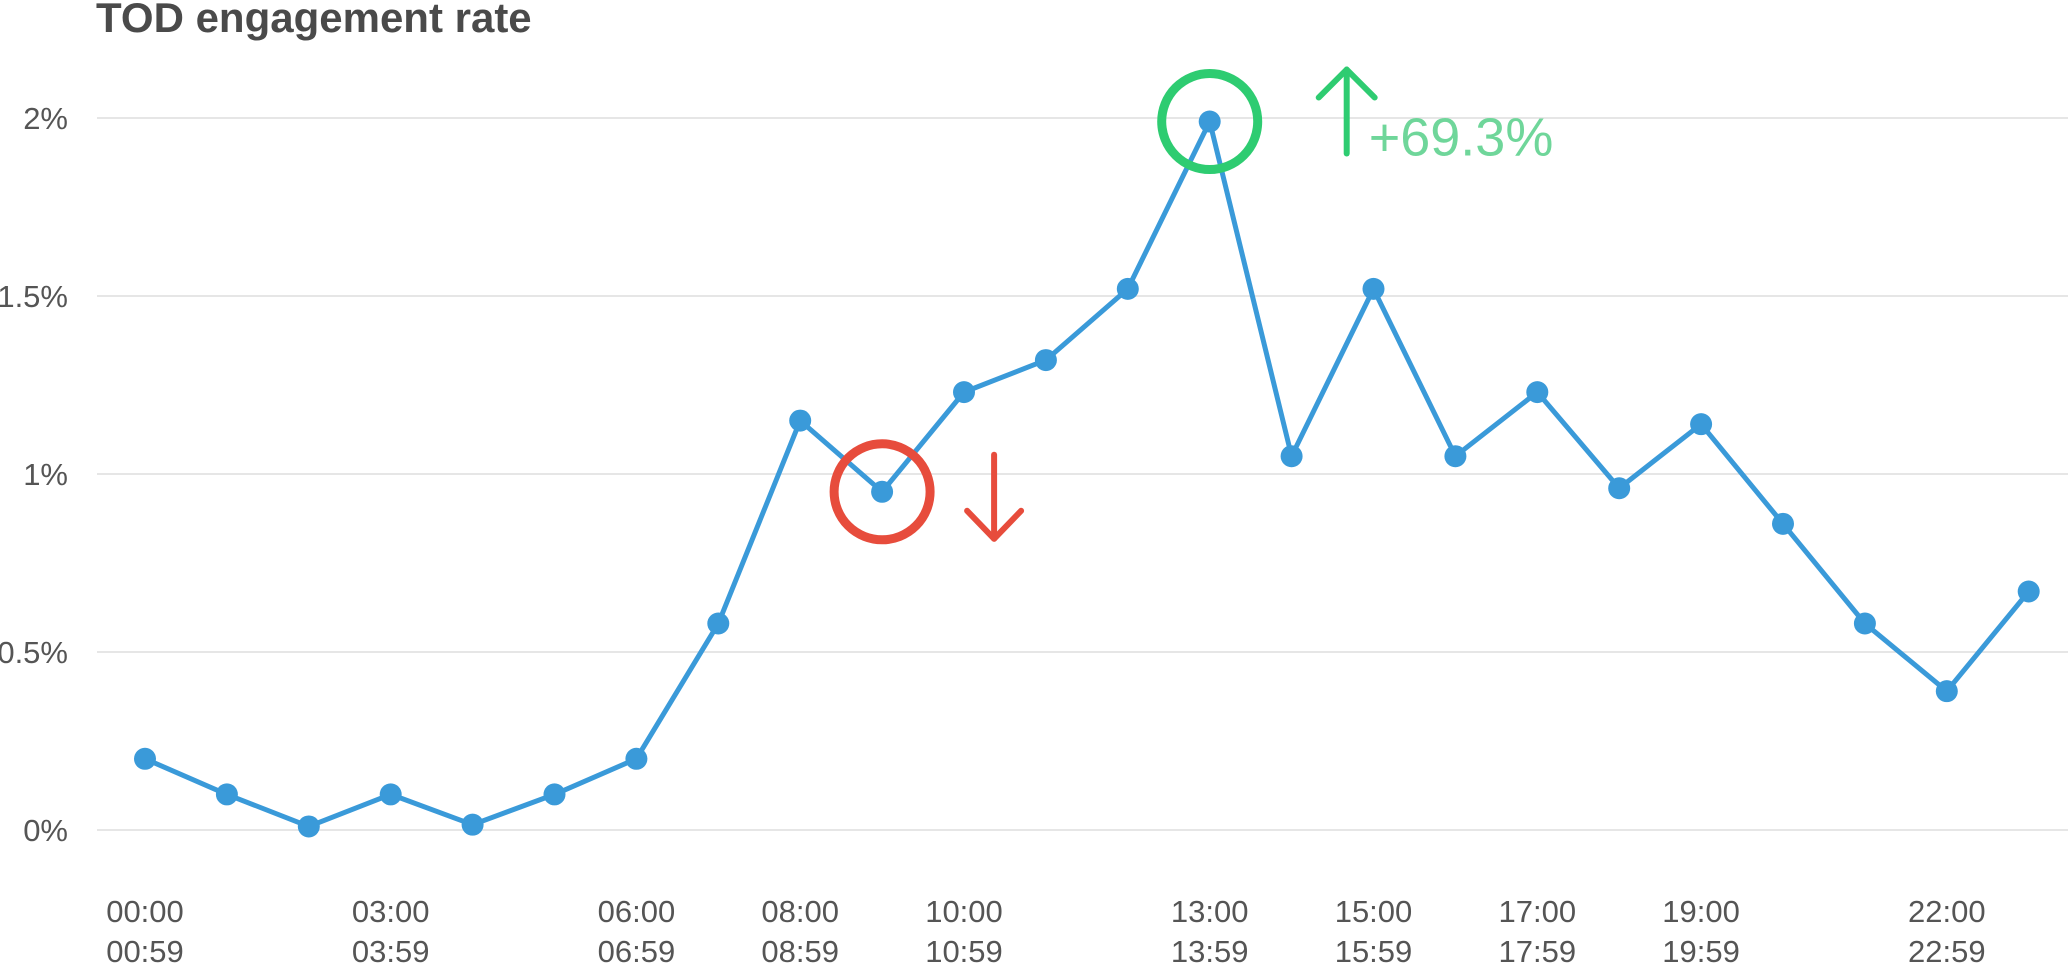 This screenshot has height=966, width=2068. Describe the element at coordinates (800, 911) in the screenshot. I see `x-tick-label-start: 08:00` at that location.